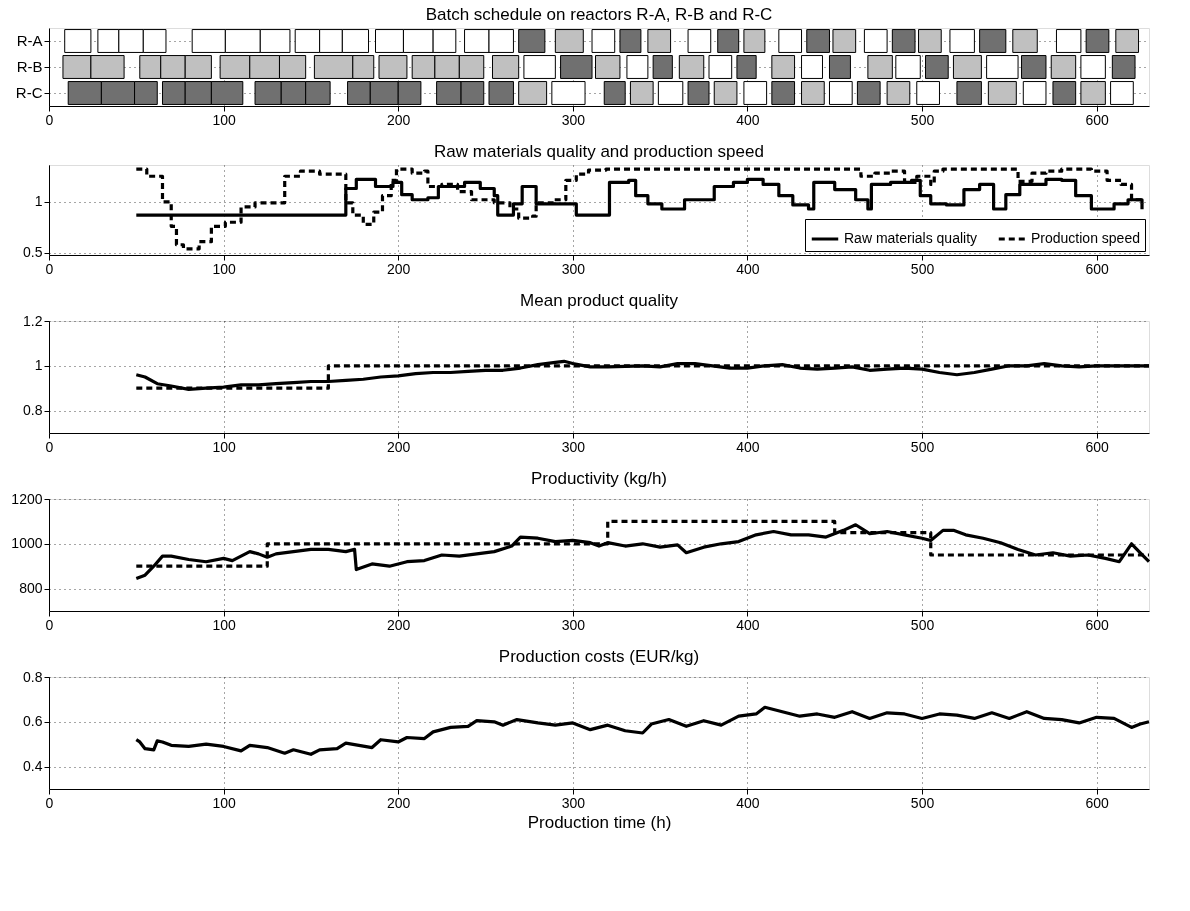  Describe the element at coordinates (599, 656) in the screenshot. I see `chart-title: Production costs (EUR/kg)` at that location.